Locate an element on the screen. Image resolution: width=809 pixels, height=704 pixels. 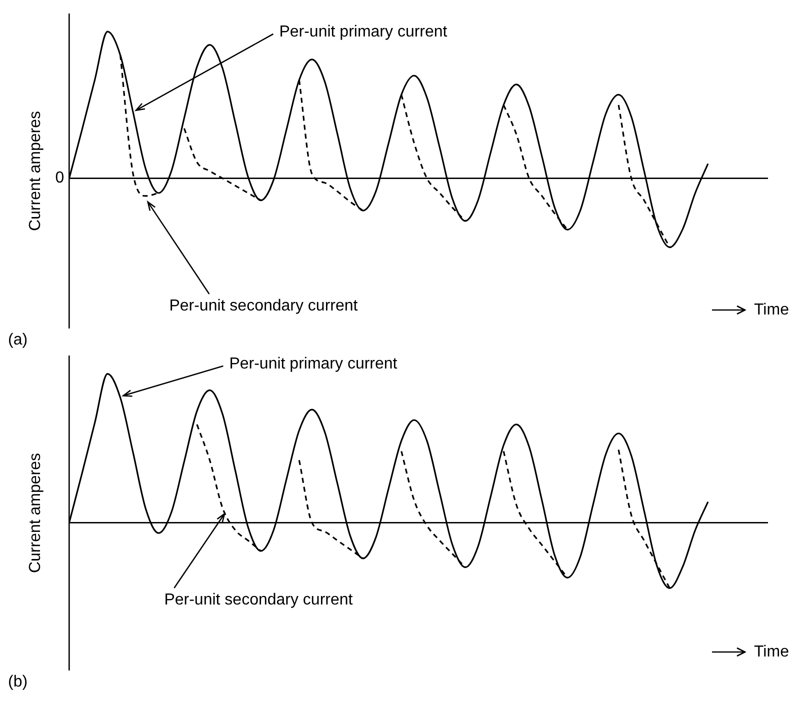
text: (b) is located at coordinates (18, 681).